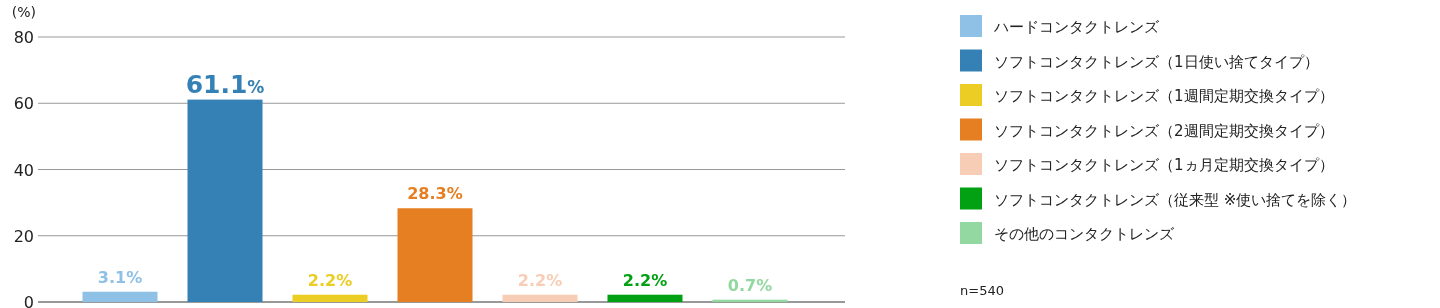  What do you see at coordinates (28, 300) in the screenshot?
I see `y-tick-label: 0` at bounding box center [28, 300].